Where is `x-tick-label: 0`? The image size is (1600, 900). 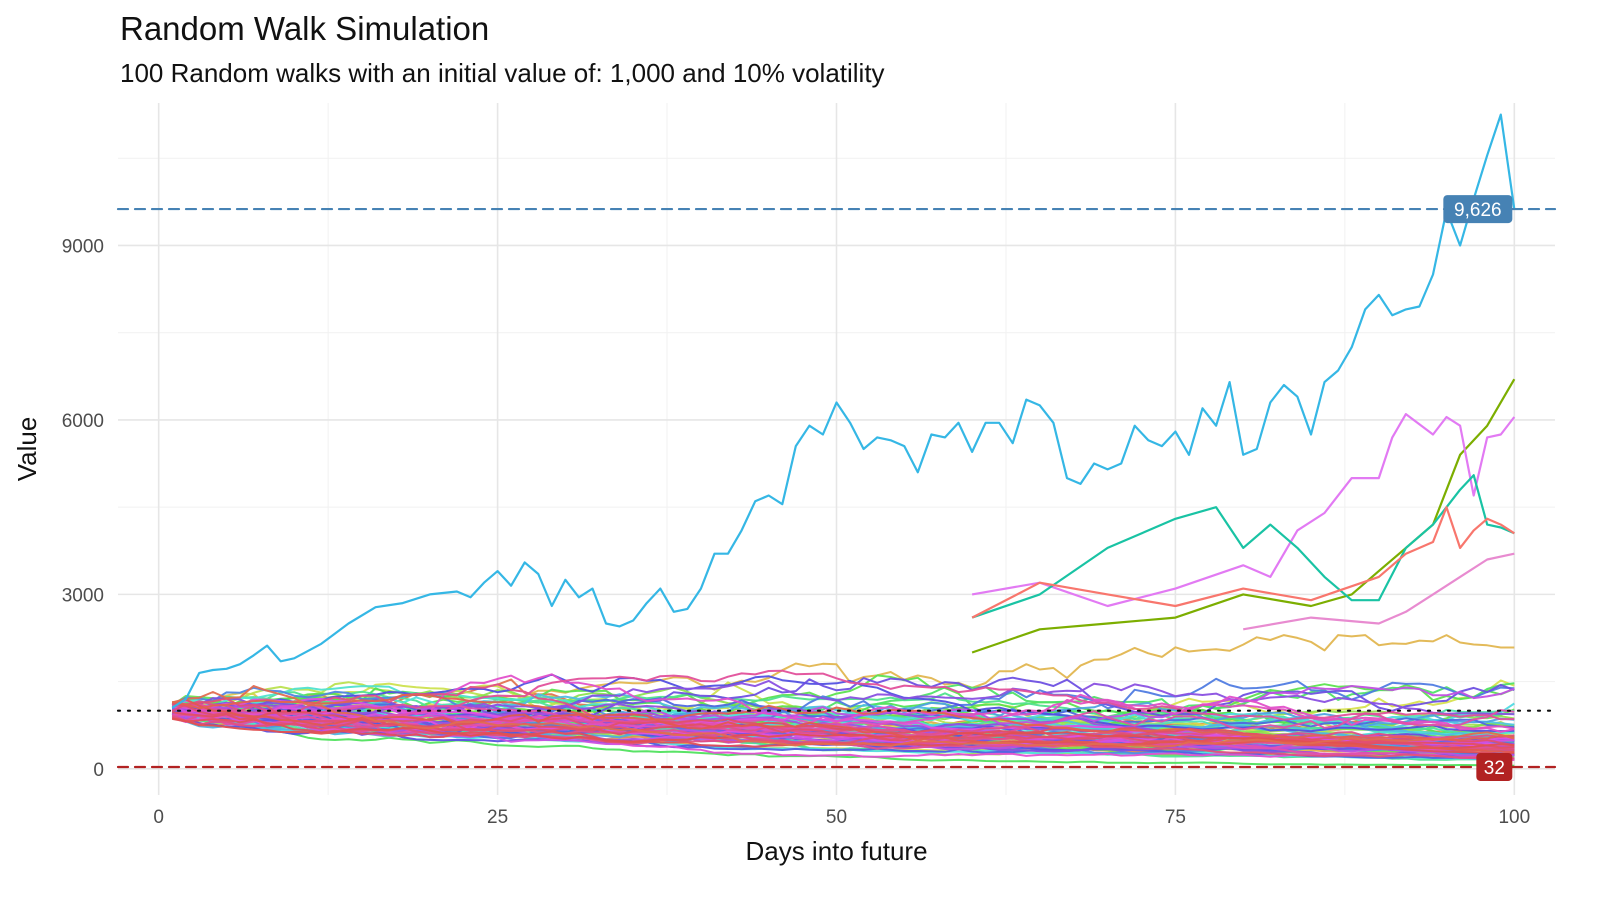
x-tick-label: 0 is located at coordinates (158, 817).